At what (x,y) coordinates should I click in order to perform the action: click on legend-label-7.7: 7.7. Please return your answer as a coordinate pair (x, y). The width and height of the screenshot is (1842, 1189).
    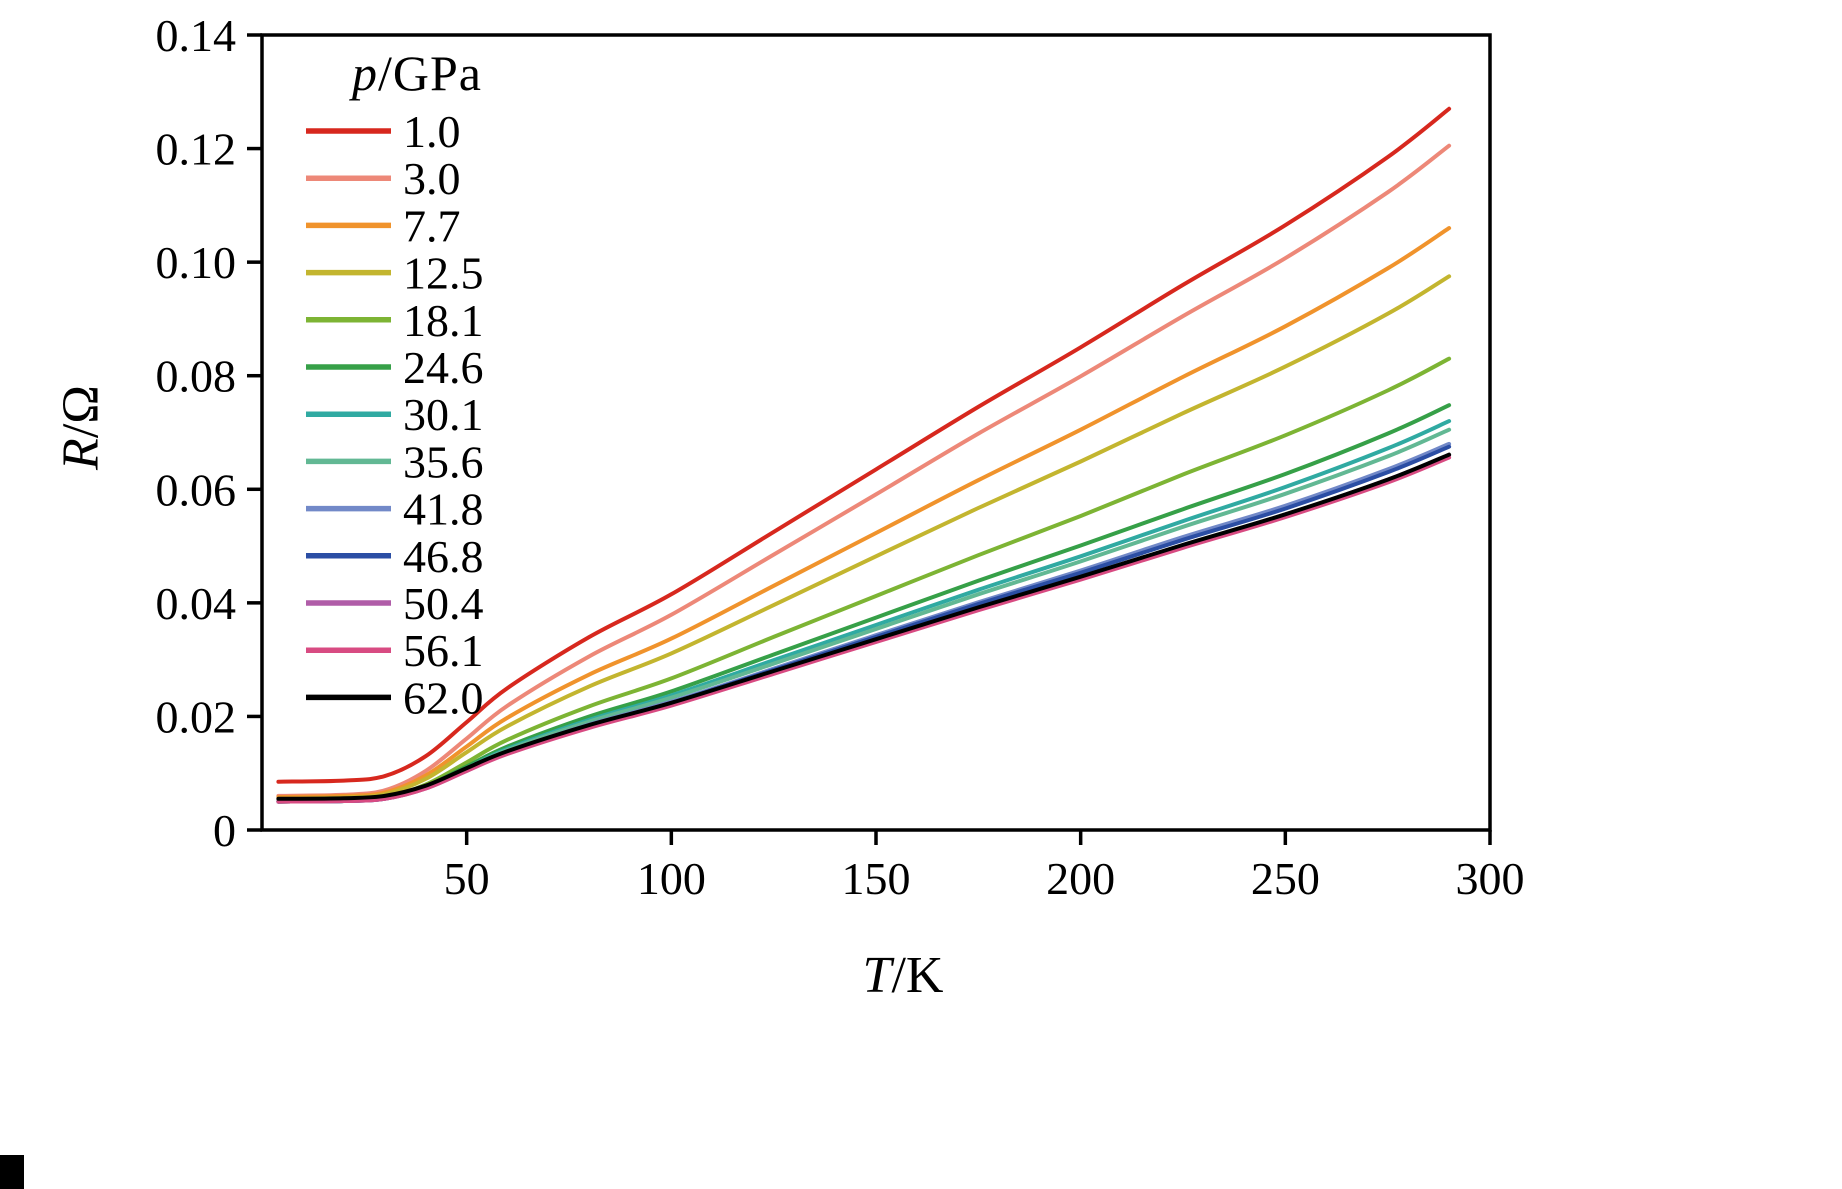
    Looking at the image, I should click on (432, 225).